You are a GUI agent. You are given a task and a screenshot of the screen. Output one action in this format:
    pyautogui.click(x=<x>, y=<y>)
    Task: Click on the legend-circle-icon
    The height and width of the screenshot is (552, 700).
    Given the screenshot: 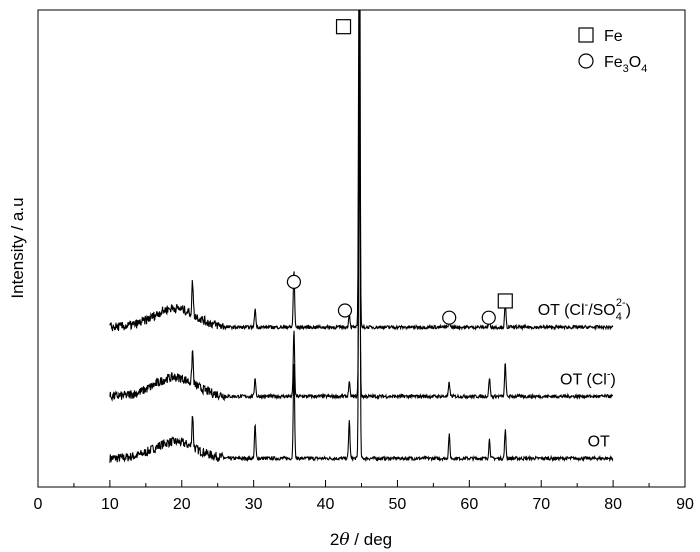 What is the action you would take?
    pyautogui.click(x=586, y=61)
    